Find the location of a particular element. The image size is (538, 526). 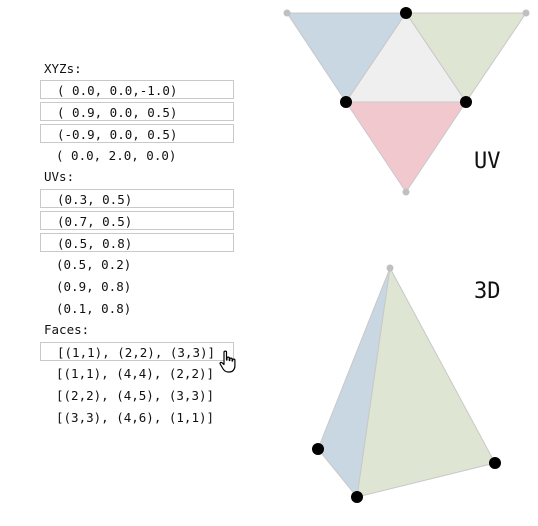

uv-face-red is located at coordinates (406, 147).